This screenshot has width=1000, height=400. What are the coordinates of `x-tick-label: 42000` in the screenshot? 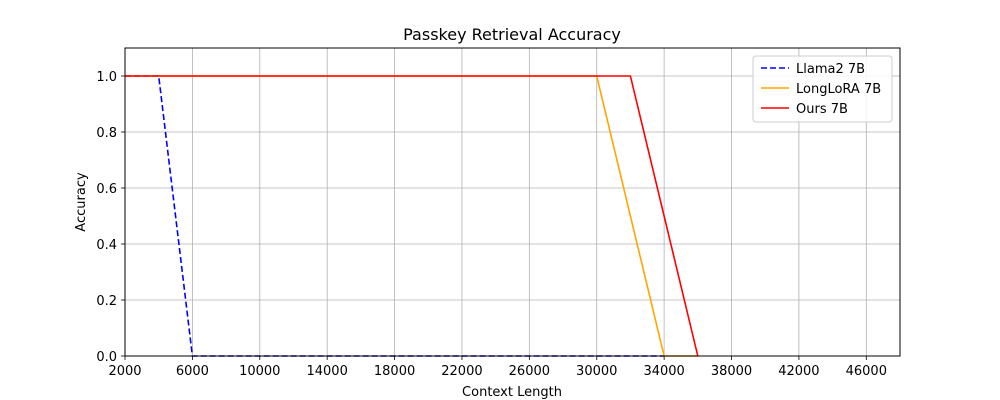 It's located at (798, 371).